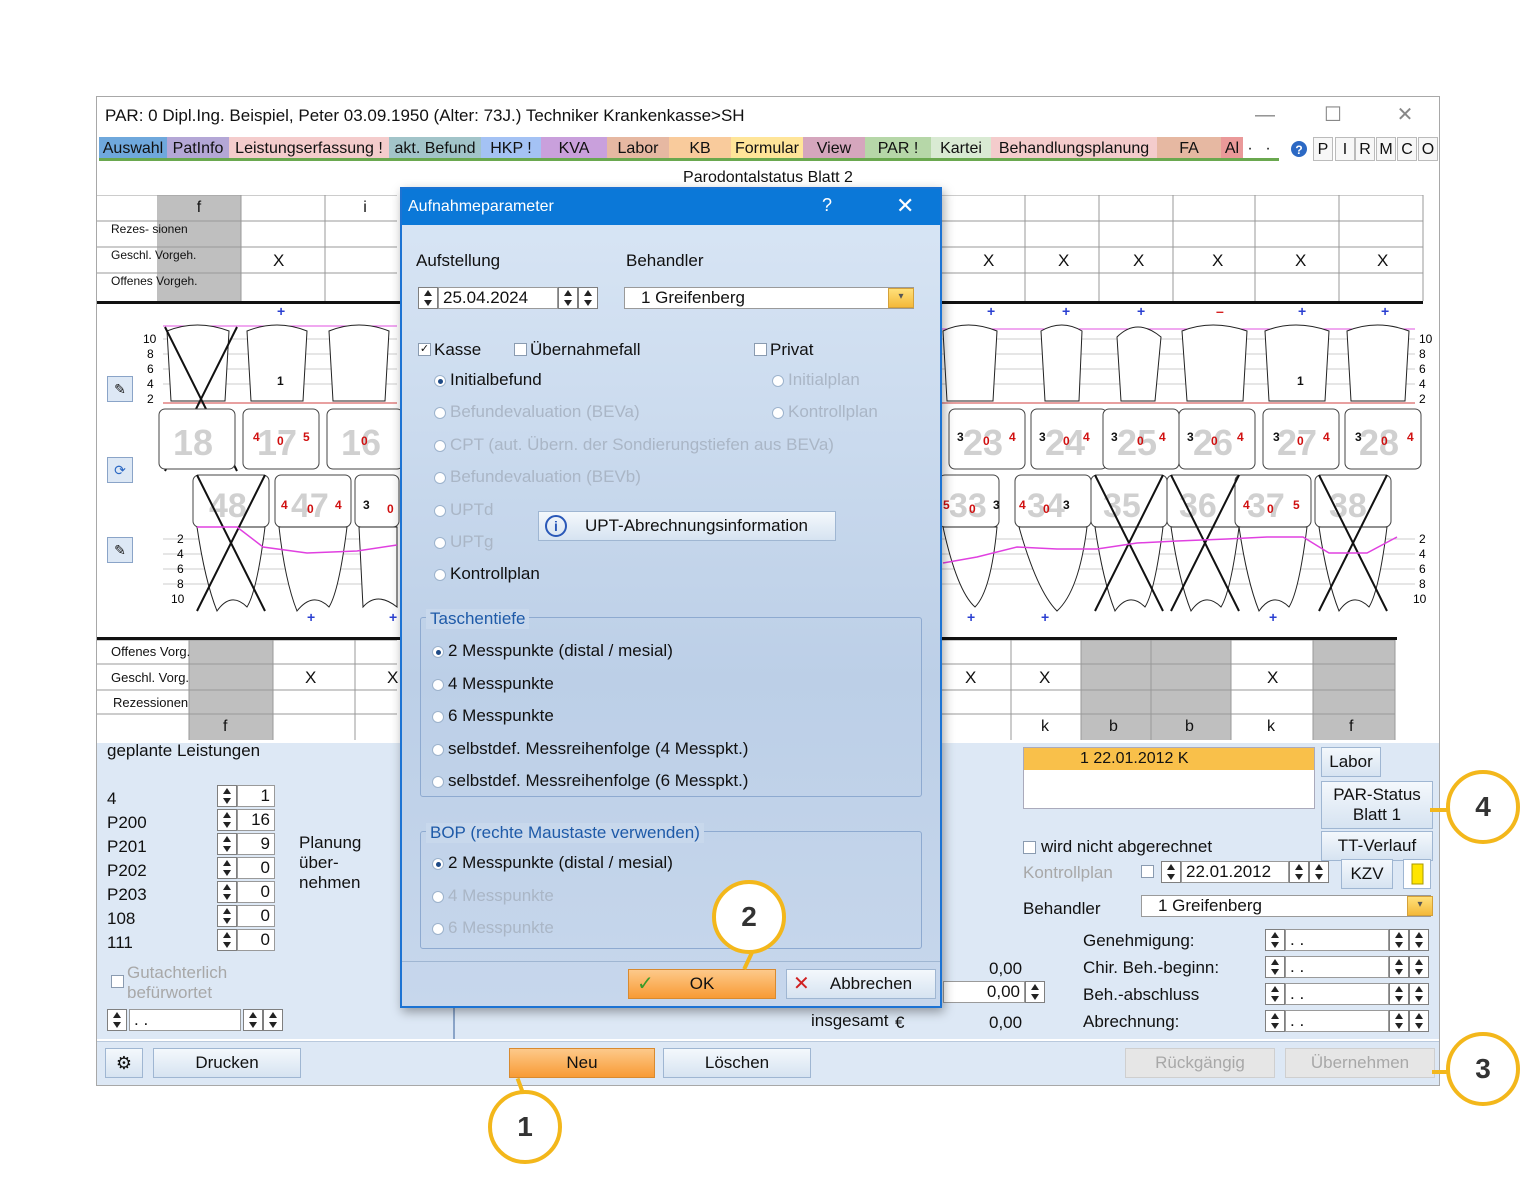 The height and width of the screenshot is (1182, 1537). I want to click on kasse-checkbox: ✓, so click(424, 349).